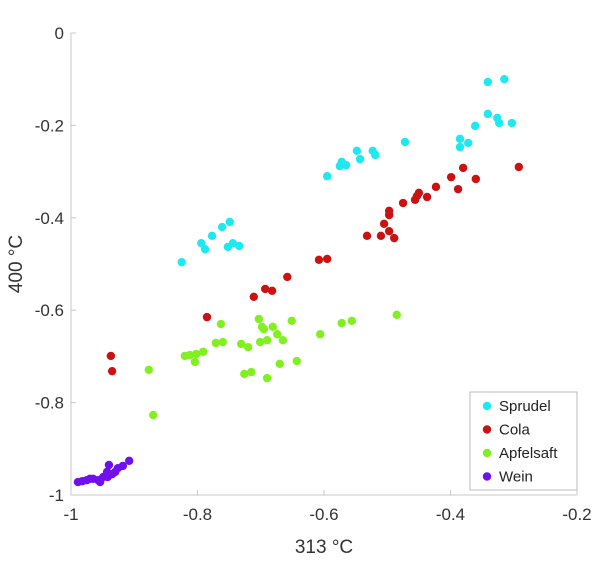  Describe the element at coordinates (49, 310) in the screenshot. I see `y-tick-label: -0.6` at that location.